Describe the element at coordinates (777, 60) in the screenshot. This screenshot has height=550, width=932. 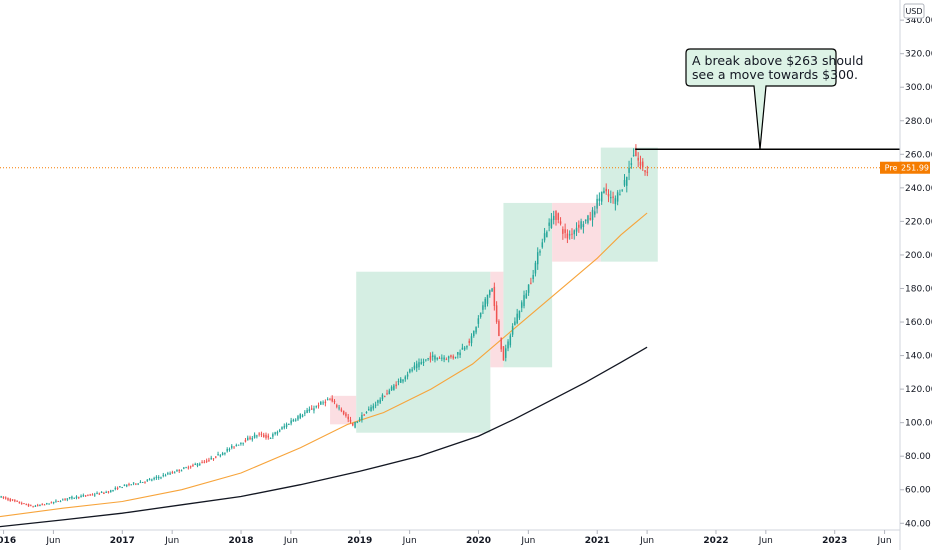
I see `annotation-line-1: A break above $263 should` at that location.